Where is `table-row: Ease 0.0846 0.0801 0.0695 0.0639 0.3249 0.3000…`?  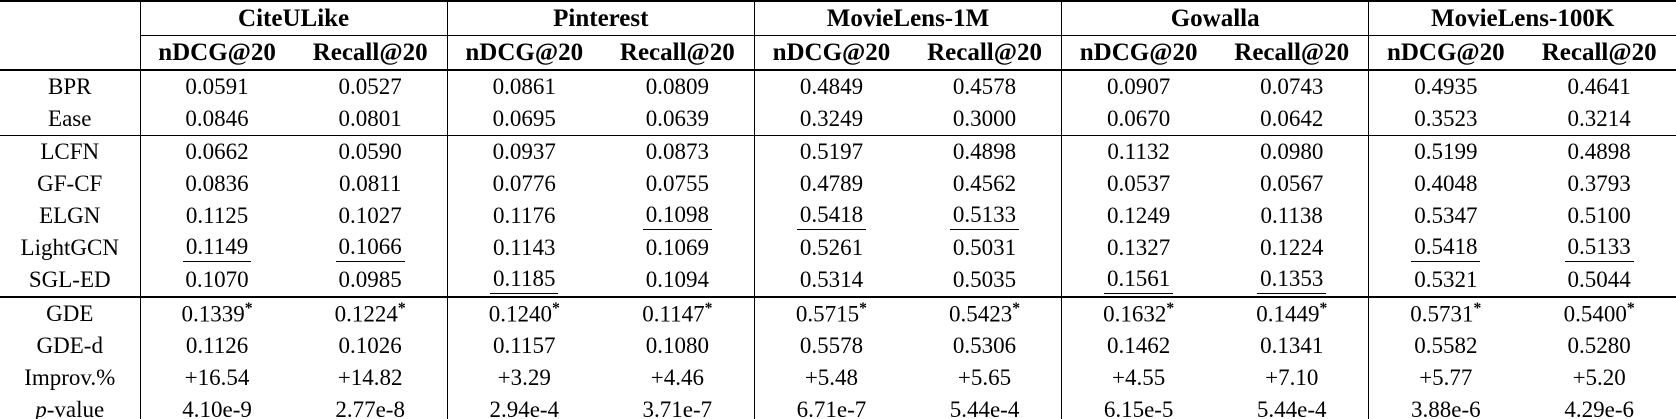
table-row: Ease 0.0846 0.0801 0.0695 0.0639 0.3249 0.3000… is located at coordinates (838, 119).